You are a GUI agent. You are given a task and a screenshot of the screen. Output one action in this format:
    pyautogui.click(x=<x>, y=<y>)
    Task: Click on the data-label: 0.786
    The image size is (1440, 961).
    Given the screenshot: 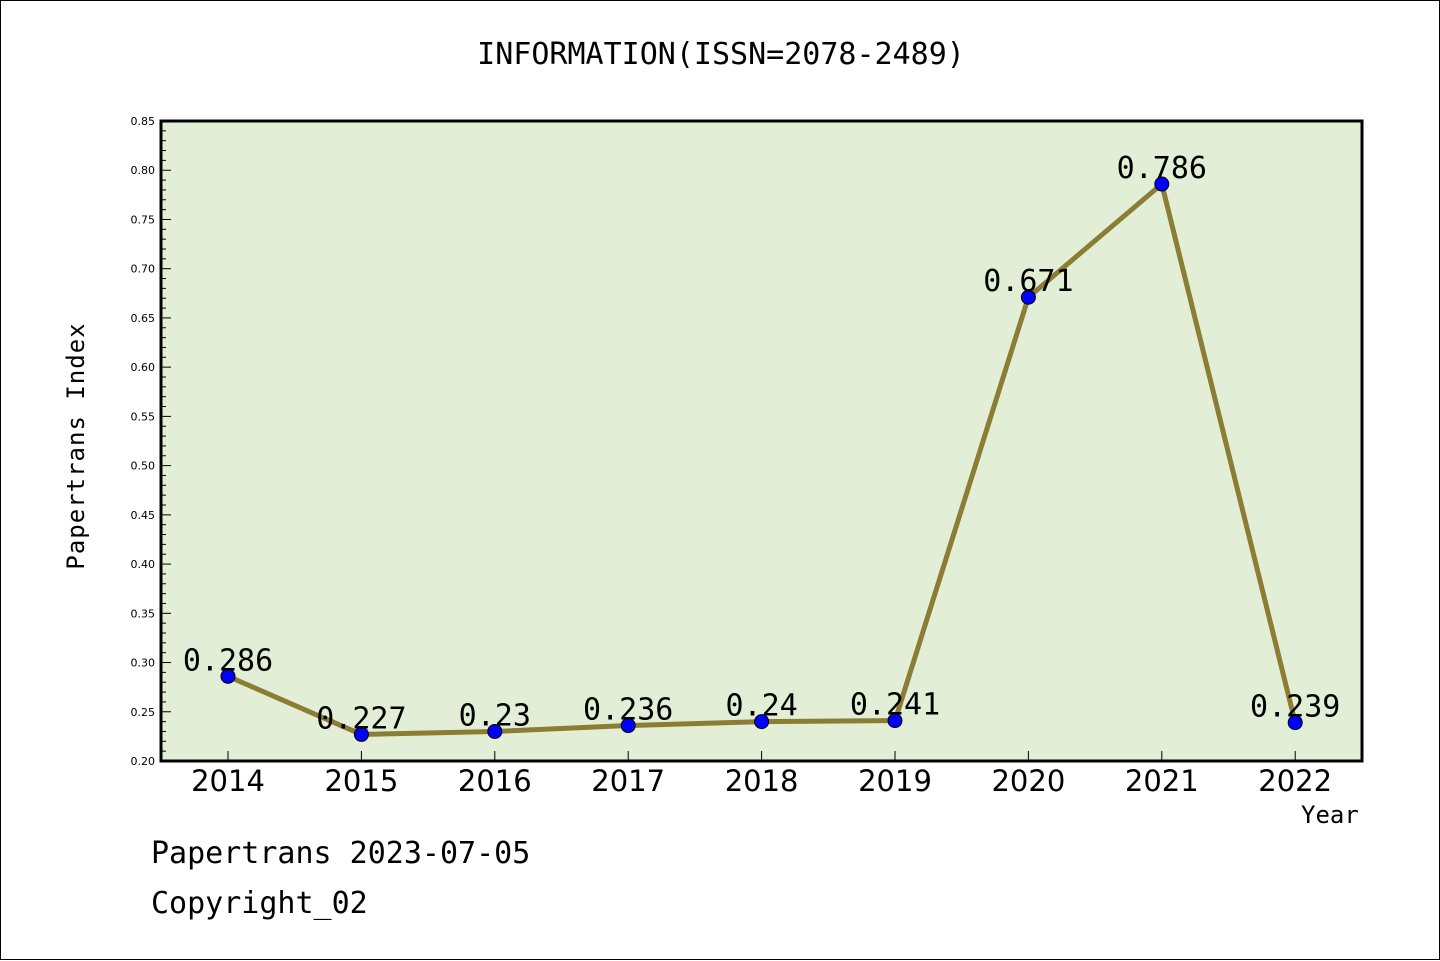 What is the action you would take?
    pyautogui.click(x=1162, y=168)
    